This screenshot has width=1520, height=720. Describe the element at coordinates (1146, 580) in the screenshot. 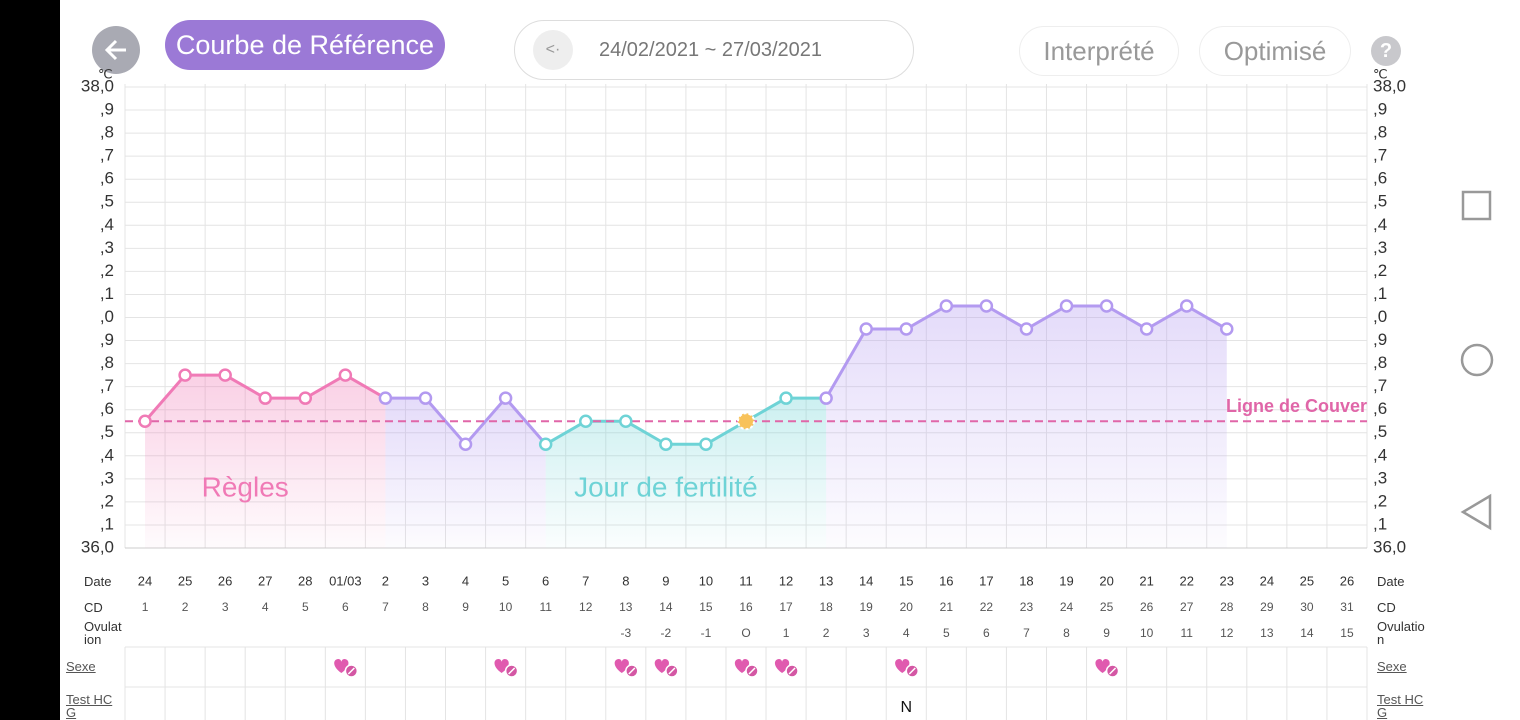

I see `date-label: 21` at that location.